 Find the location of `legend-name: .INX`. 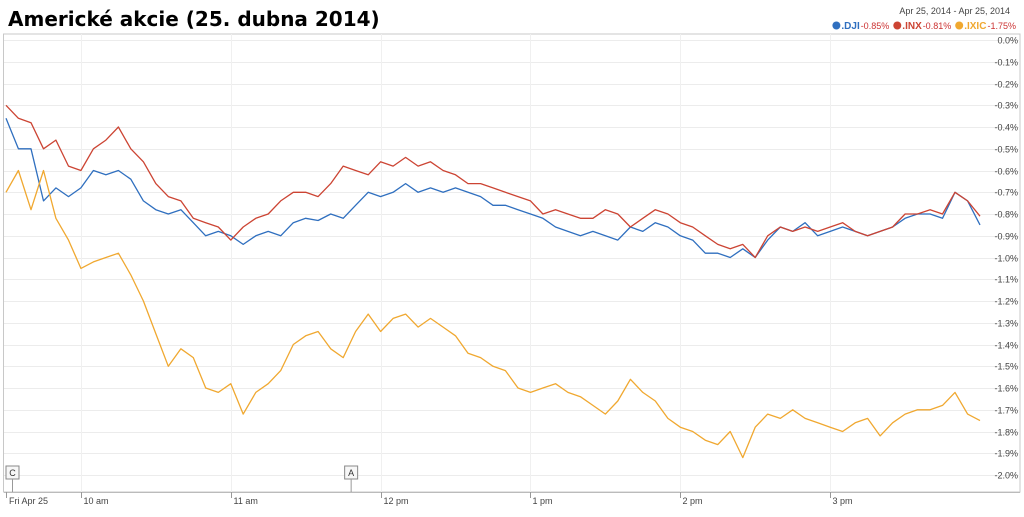

legend-name: .INX is located at coordinates (912, 26).